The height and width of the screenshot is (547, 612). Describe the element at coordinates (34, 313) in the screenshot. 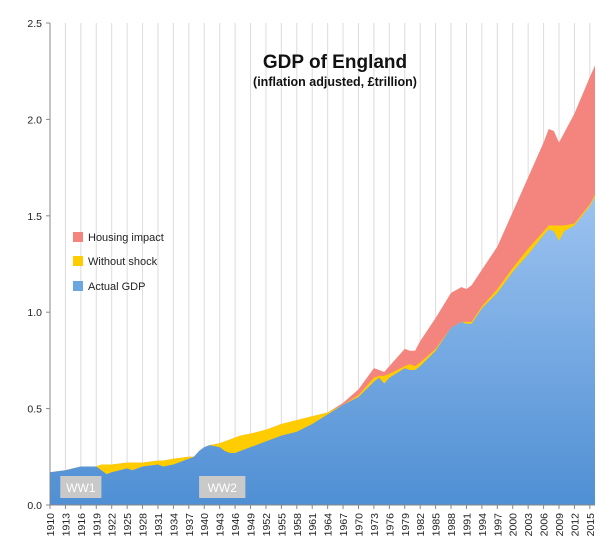

I see `y-tick-label: 1.0` at that location.